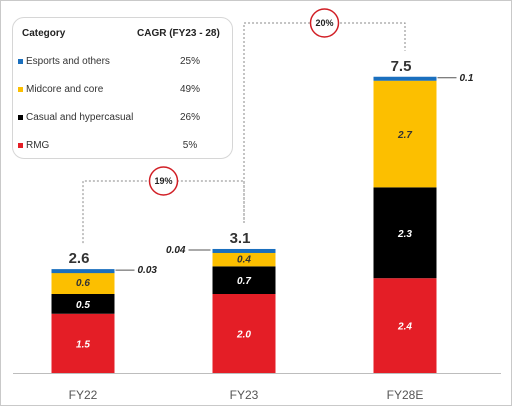 The width and height of the screenshot is (512, 407). I want to click on legend-cagr-value: 25%, so click(189, 61).